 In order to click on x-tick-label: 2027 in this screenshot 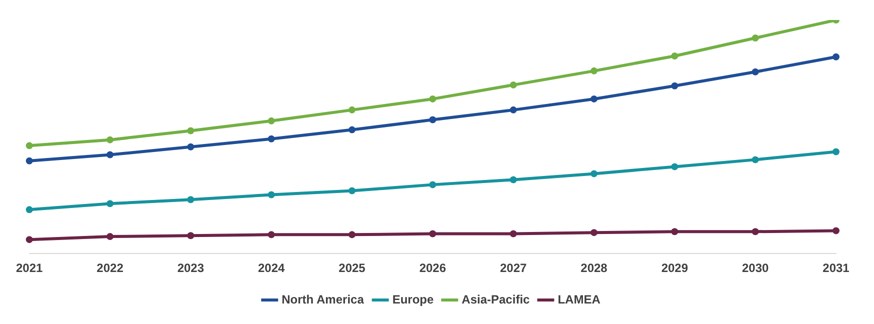, I will do `click(514, 268)`.